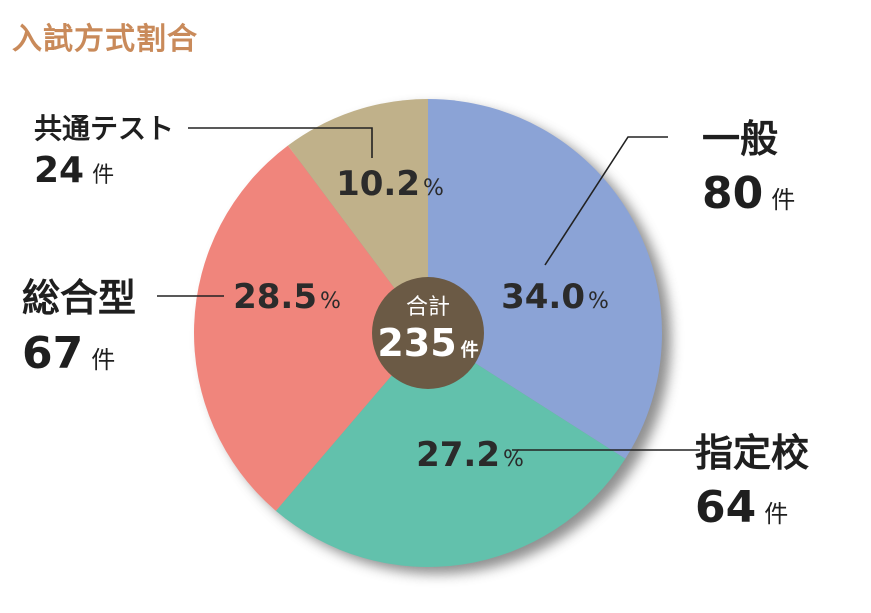 The image size is (871, 613). What do you see at coordinates (416, 343) in the screenshot?
I see `total-value: 235` at bounding box center [416, 343].